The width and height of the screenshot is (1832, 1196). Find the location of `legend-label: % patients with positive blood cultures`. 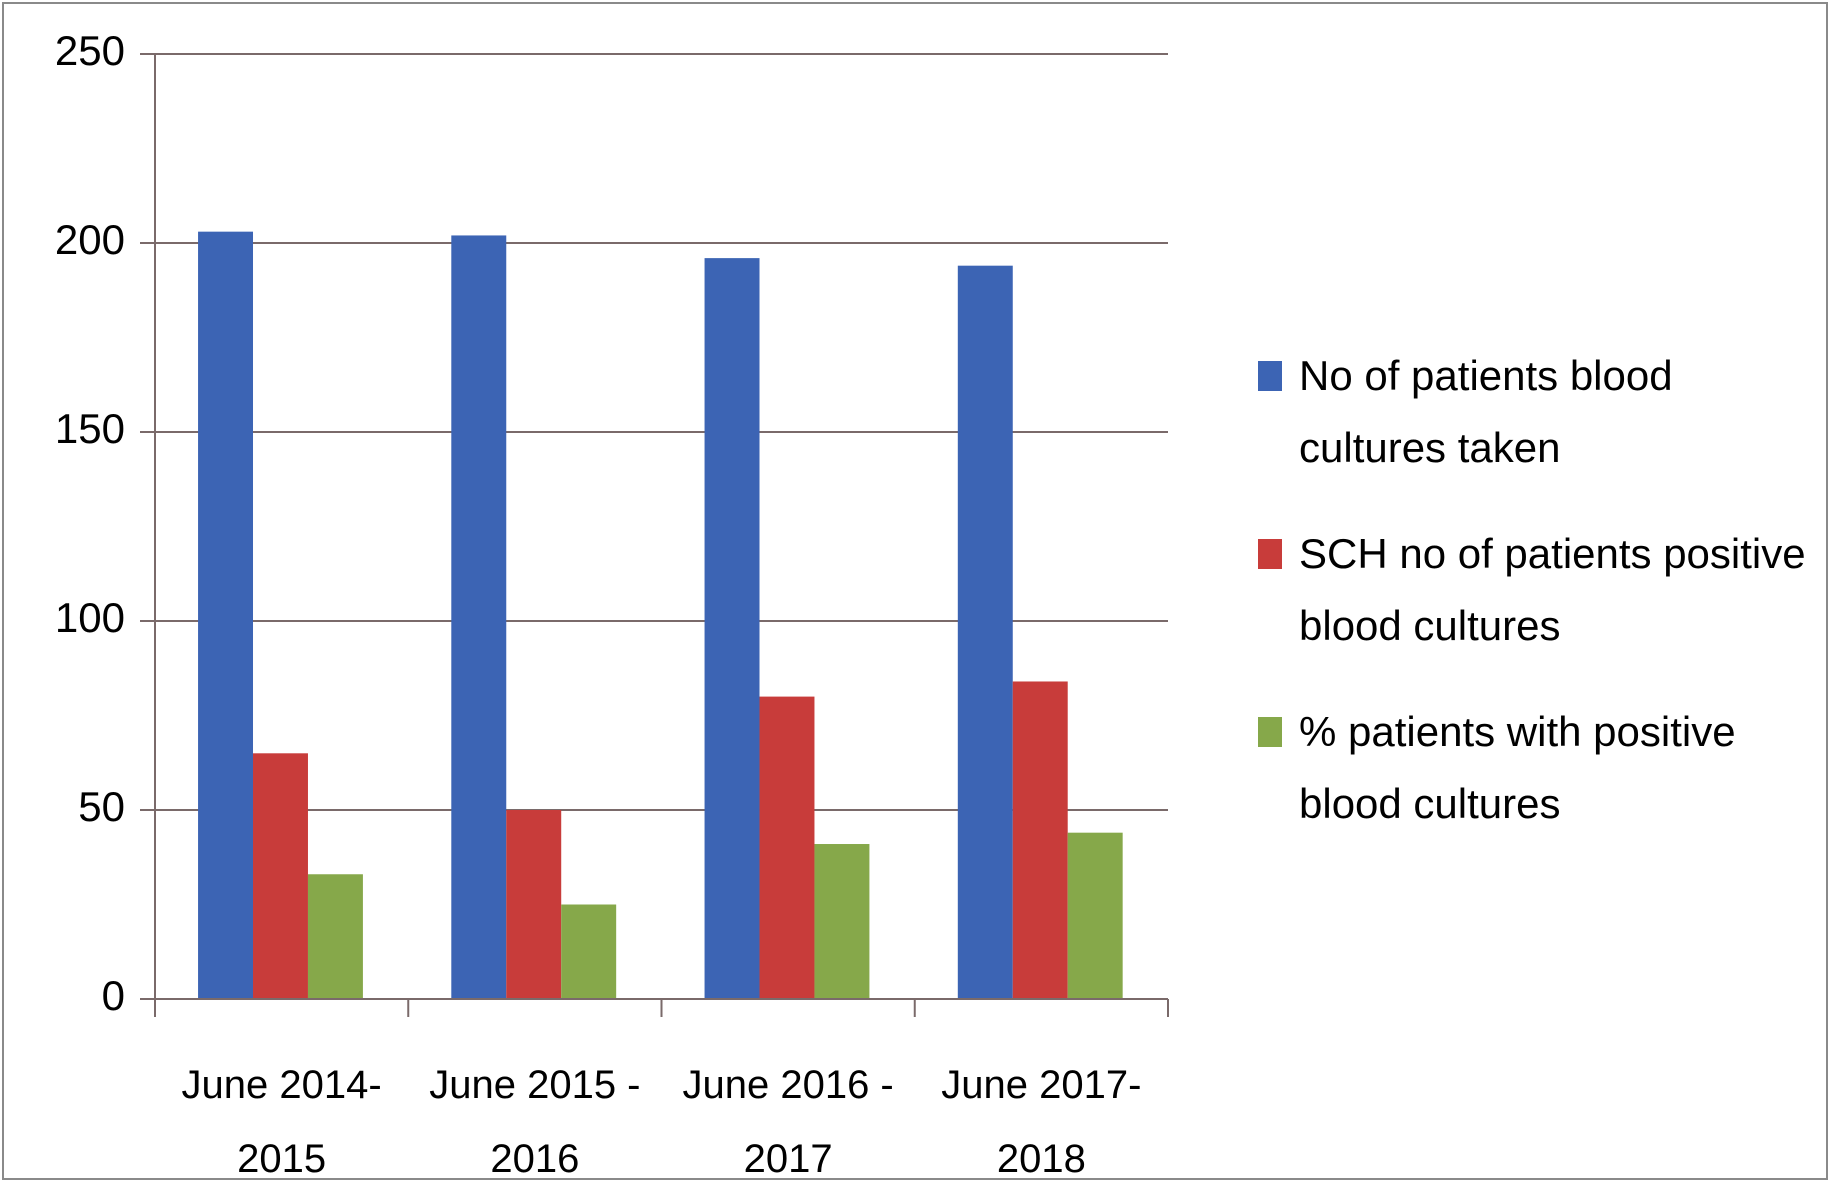

legend-label: % patients with positive blood cultures is located at coordinates (1517, 767).